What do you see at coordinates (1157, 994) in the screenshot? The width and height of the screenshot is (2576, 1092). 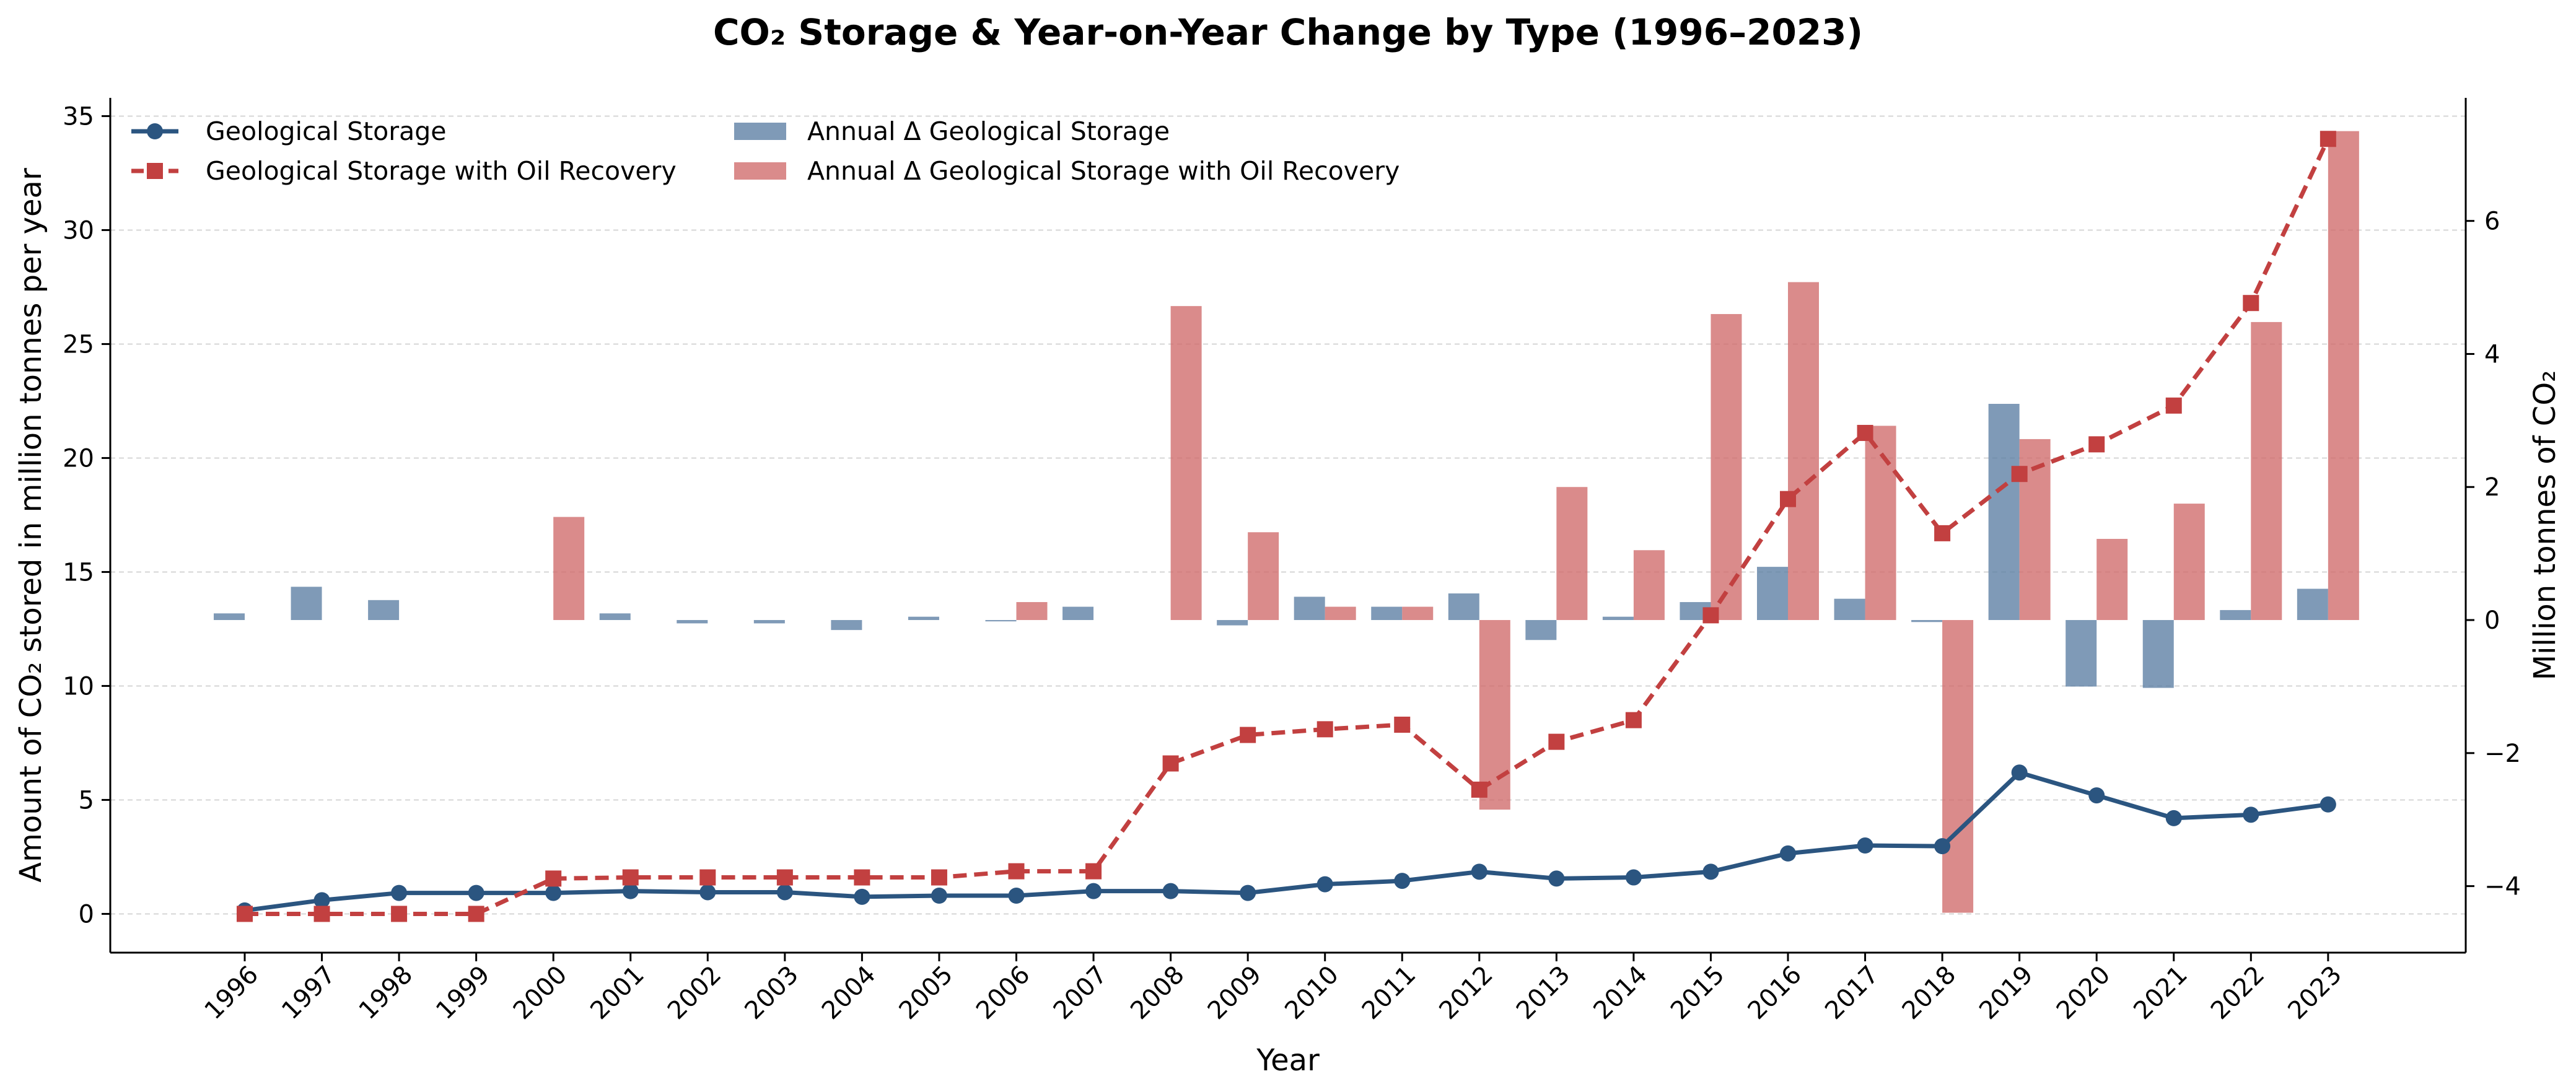 I see `x-tick-label: 2008` at bounding box center [1157, 994].